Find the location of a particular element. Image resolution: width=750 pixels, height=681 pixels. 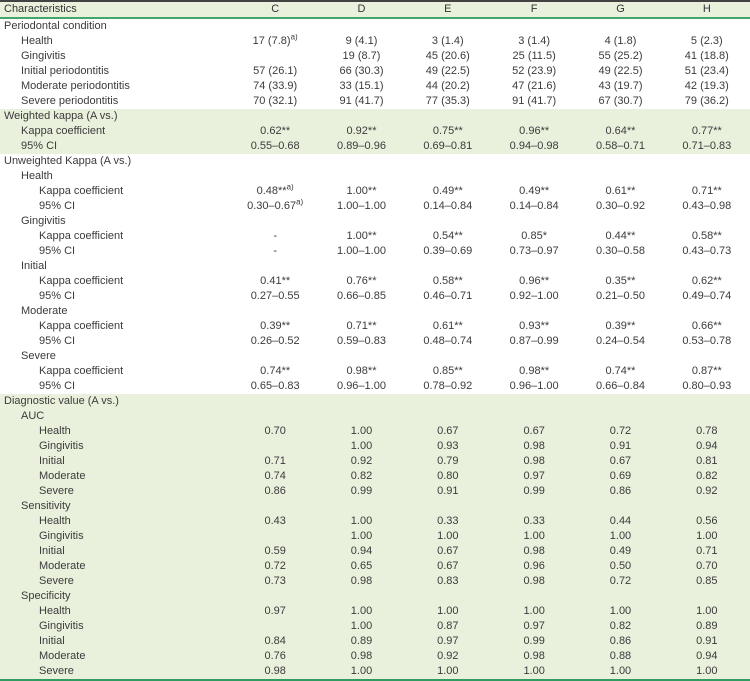

cell-value: 0.54** is located at coordinates (447, 236).